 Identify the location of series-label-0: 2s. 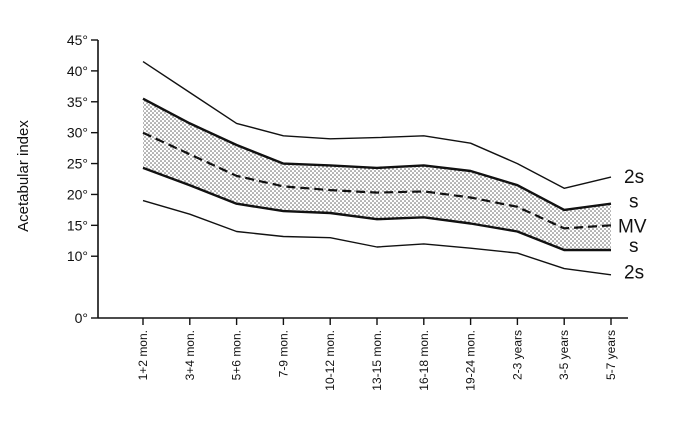
(634, 177).